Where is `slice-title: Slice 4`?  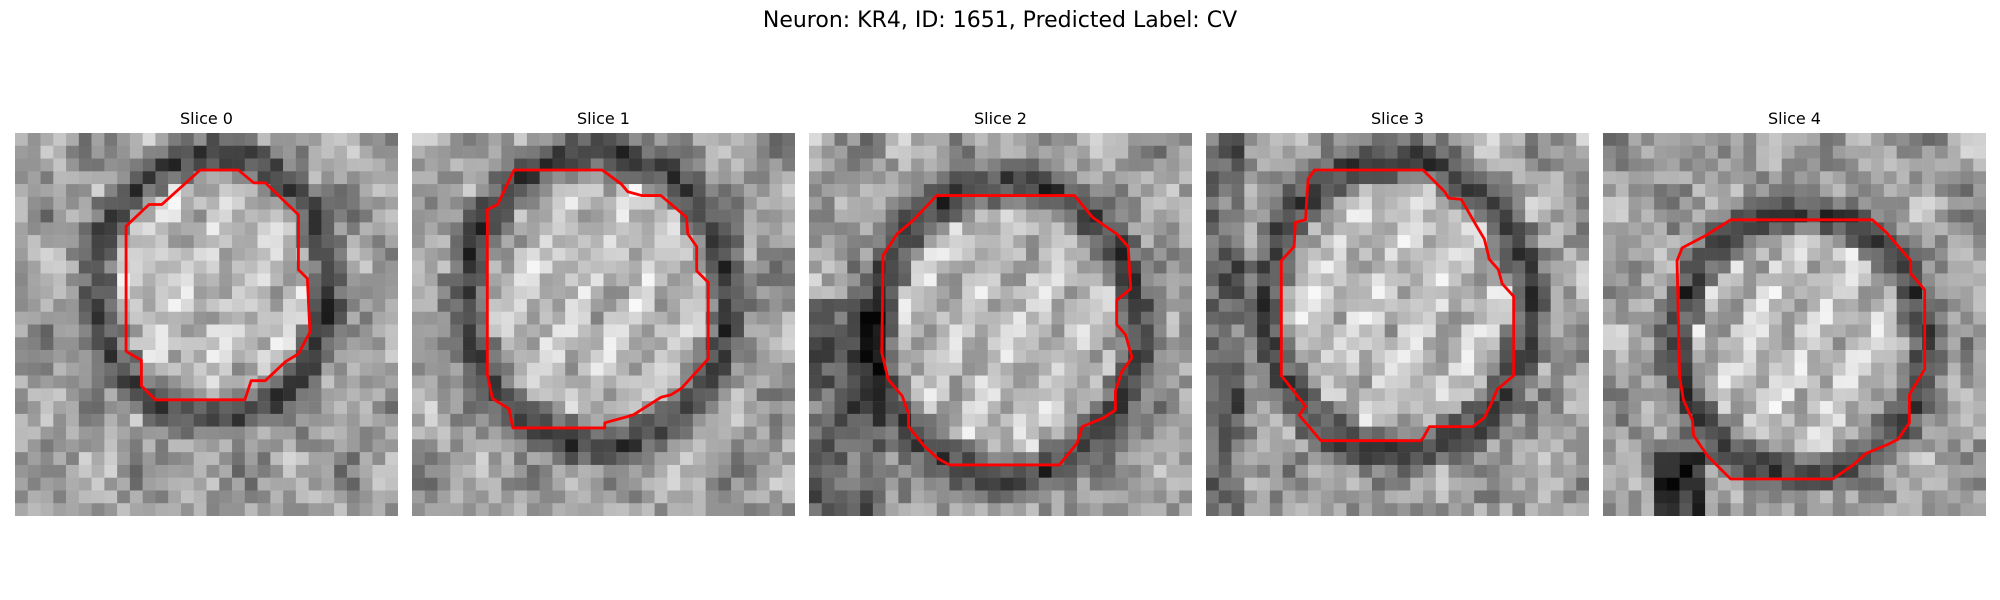 slice-title: Slice 4 is located at coordinates (1794, 118).